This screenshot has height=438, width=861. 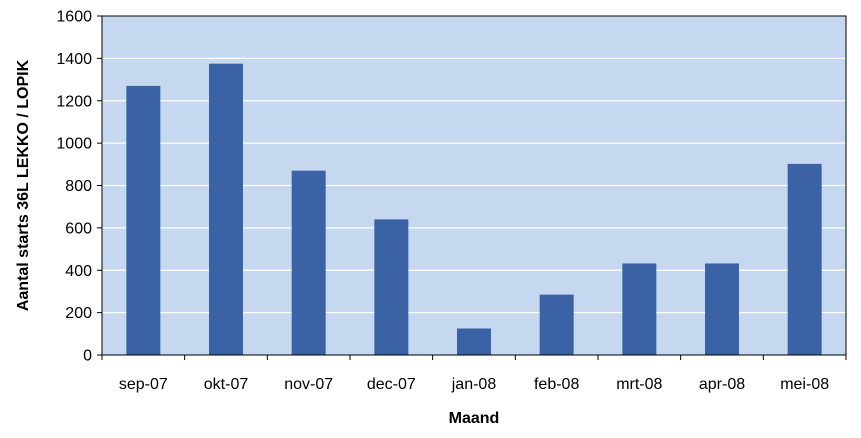 What do you see at coordinates (474, 418) in the screenshot?
I see `x-axis-title: Maand` at bounding box center [474, 418].